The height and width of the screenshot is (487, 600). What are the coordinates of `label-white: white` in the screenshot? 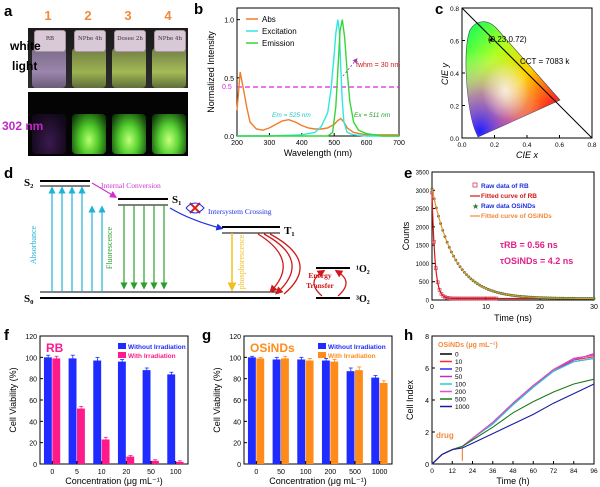 It's located at (25, 46).